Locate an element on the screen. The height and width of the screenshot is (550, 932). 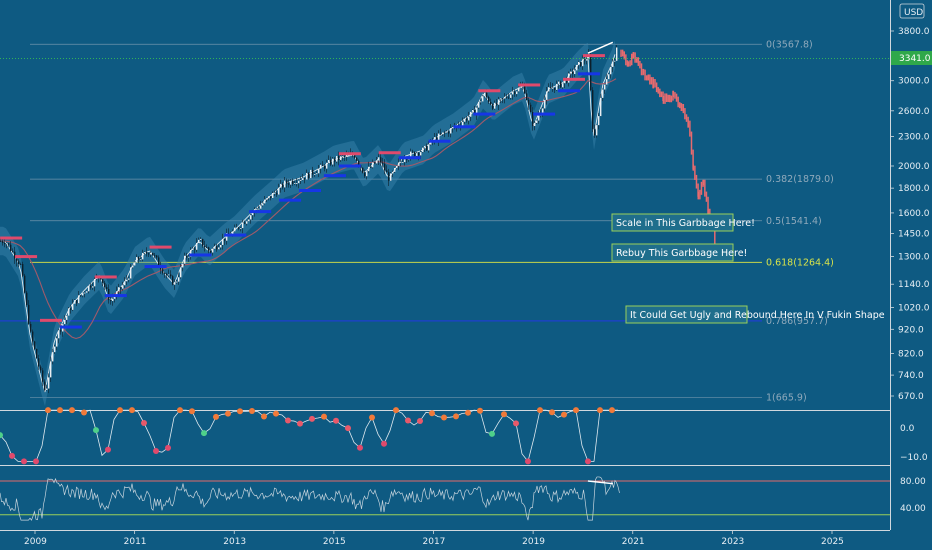
currency-badge is located at coordinates (912, 11).